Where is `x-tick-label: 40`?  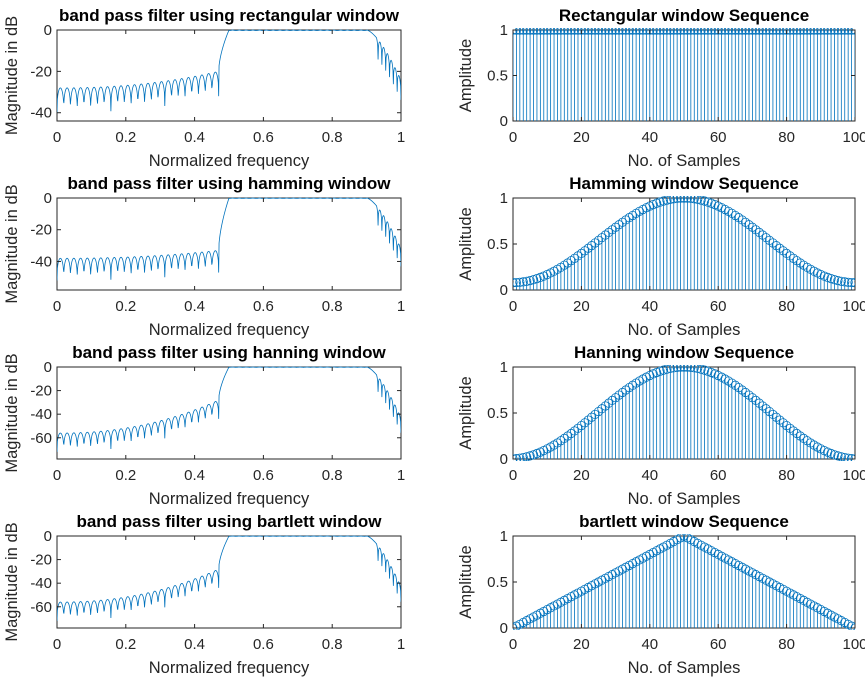 x-tick-label: 40 is located at coordinates (649, 475).